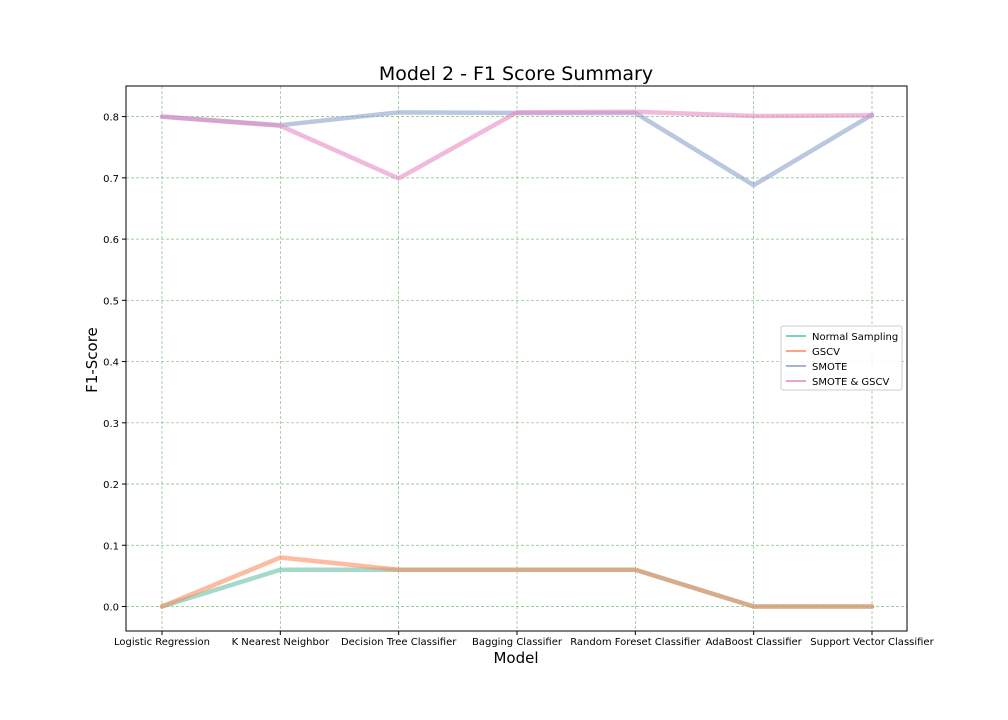  What do you see at coordinates (111, 363) in the screenshot?
I see `y-tick-label: 0.4` at bounding box center [111, 363].